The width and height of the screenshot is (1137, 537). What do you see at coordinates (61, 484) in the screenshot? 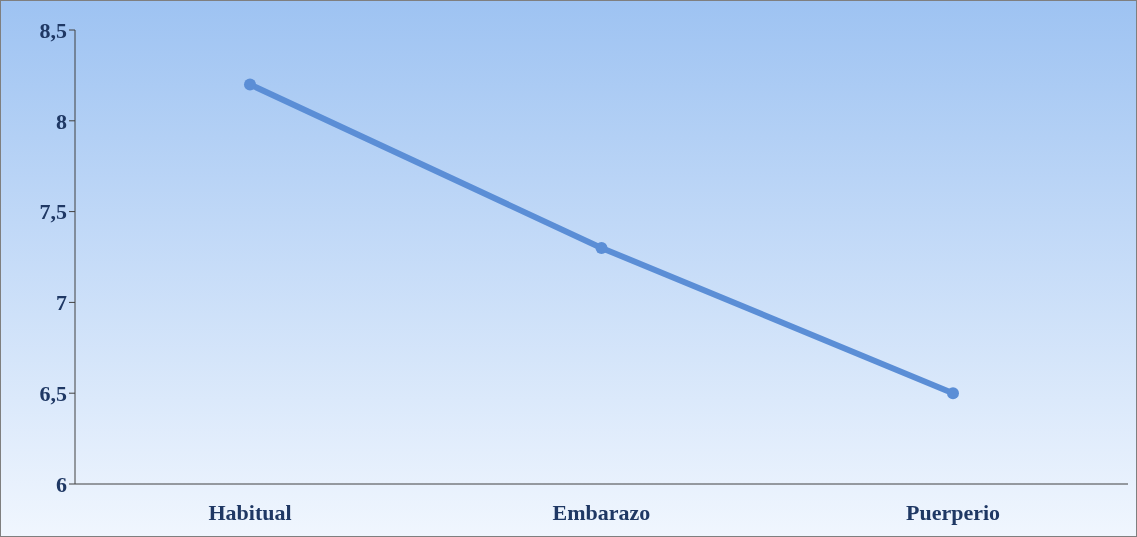
I see `y-tick-label: 6` at bounding box center [61, 484].